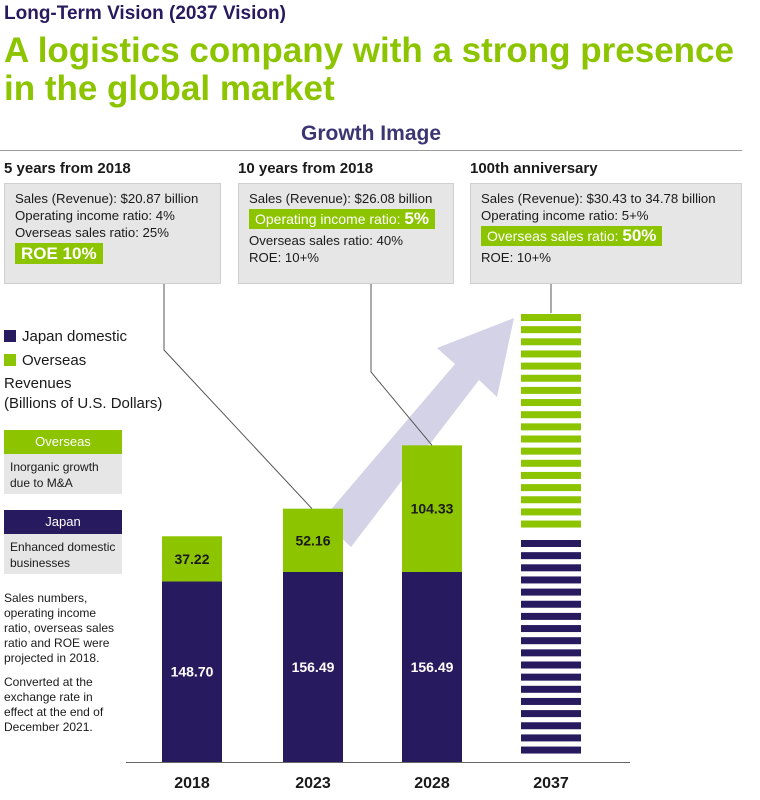 Image resolution: width=760 pixels, height=800 pixels. What do you see at coordinates (341, 198) in the screenshot?
I see `callout-2028-sales: Sales (Revenue): $26.08 billion` at bounding box center [341, 198].